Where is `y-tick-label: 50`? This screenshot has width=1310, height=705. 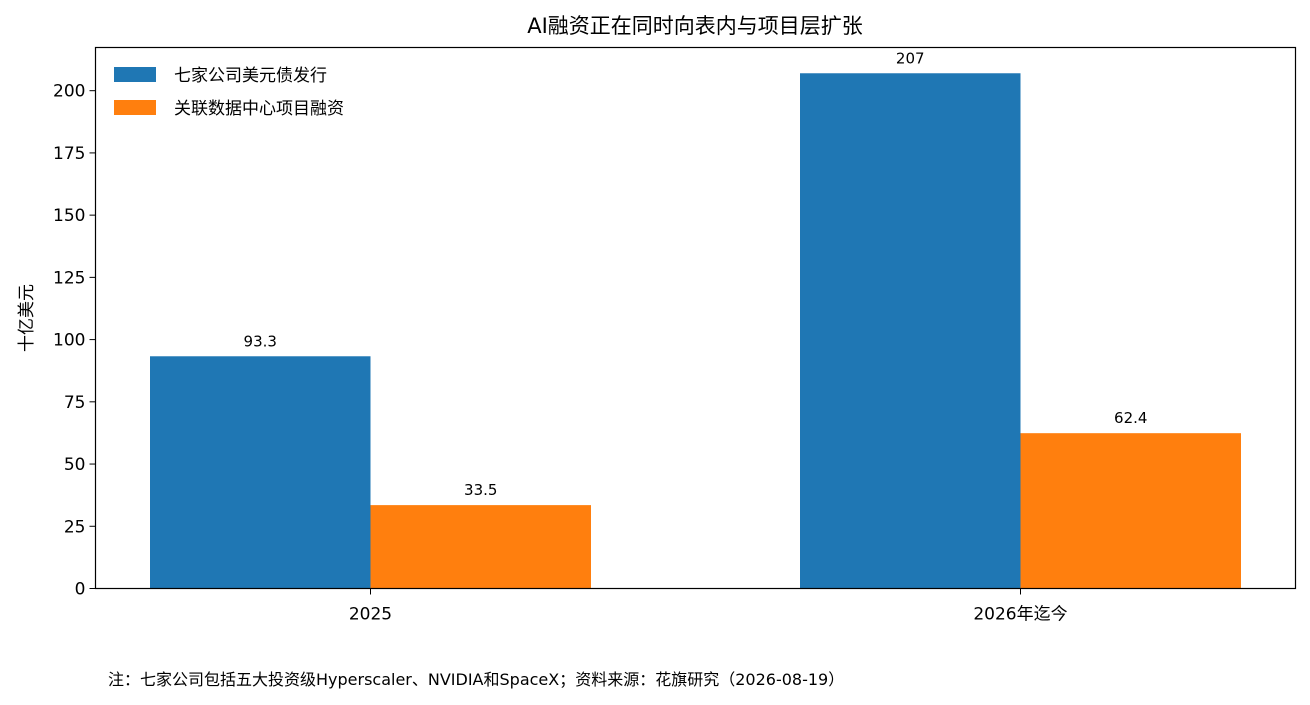 y-tick-label: 50 is located at coordinates (75, 465).